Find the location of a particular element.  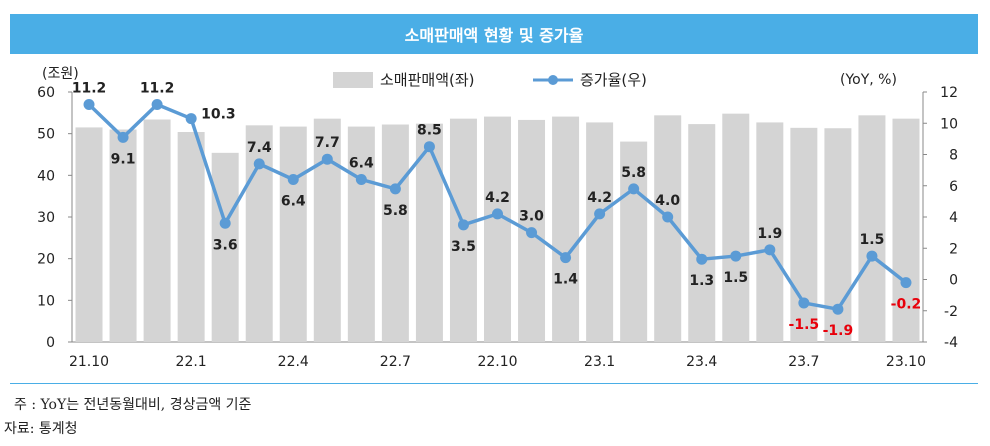

growth-rate-label: 1.3 is located at coordinates (701, 281).